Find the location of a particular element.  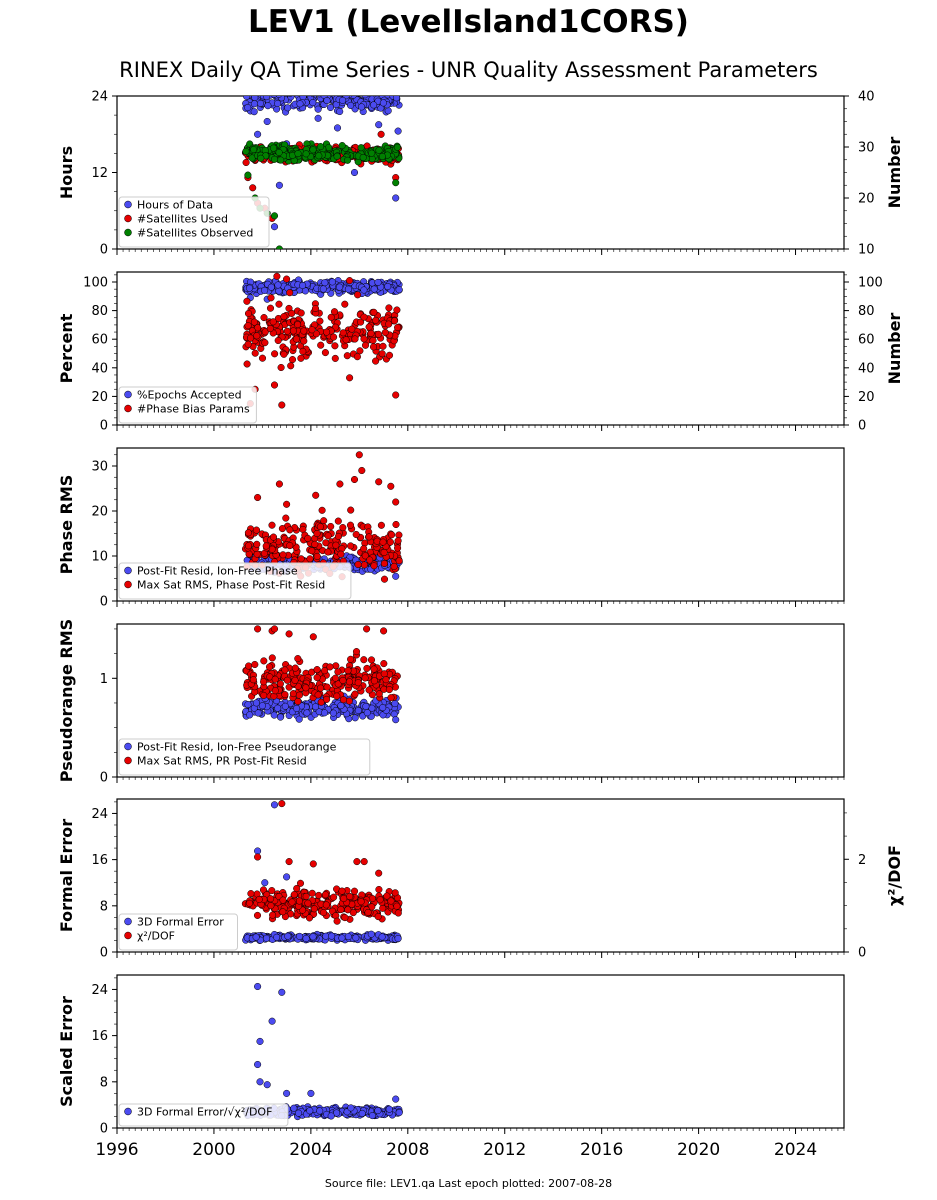

y-tick-label: 12 is located at coordinates (99, 173).